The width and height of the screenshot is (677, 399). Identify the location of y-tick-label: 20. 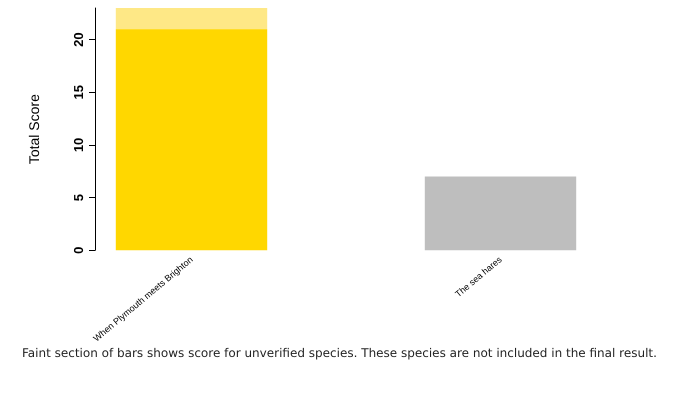
(78, 39).